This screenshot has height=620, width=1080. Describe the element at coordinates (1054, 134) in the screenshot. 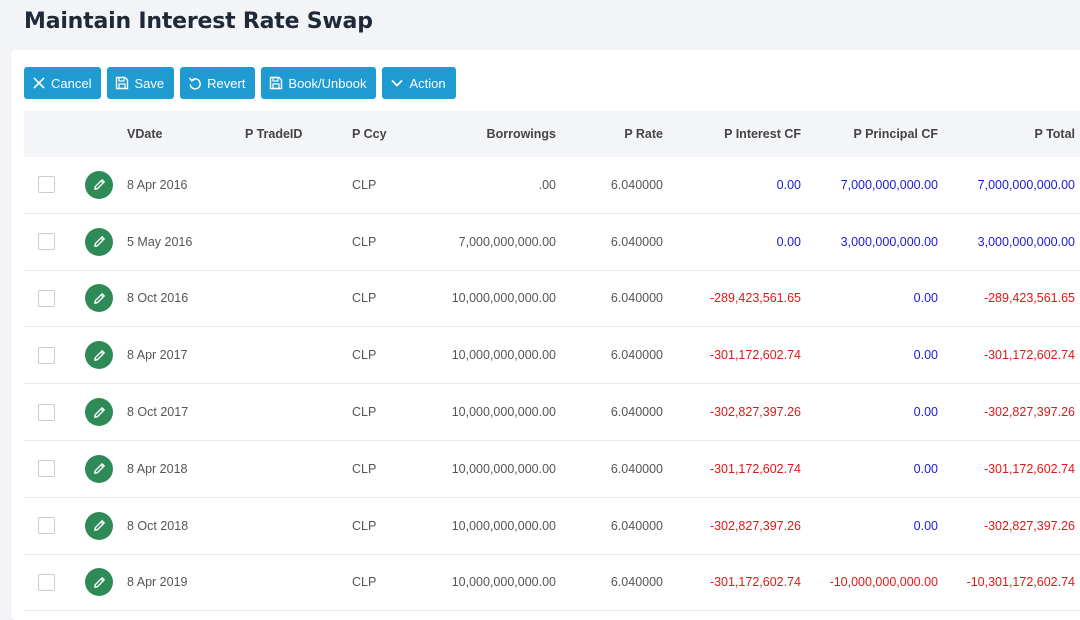

I see `column-header-total: P Total` at that location.